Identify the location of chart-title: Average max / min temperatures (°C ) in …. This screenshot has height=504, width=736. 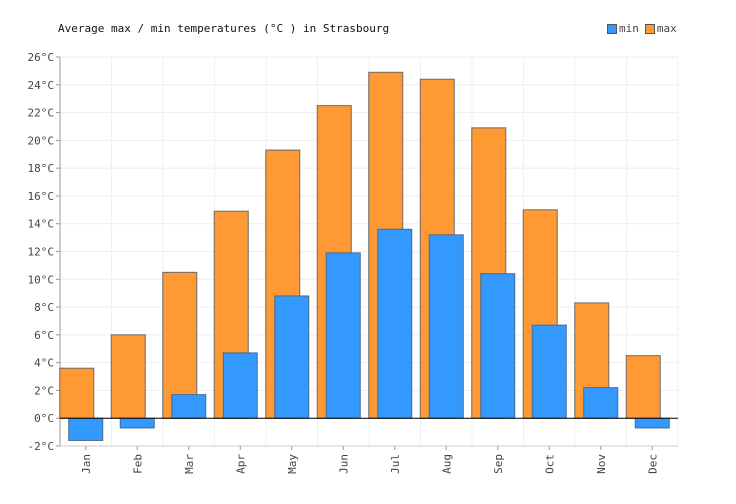
(224, 28).